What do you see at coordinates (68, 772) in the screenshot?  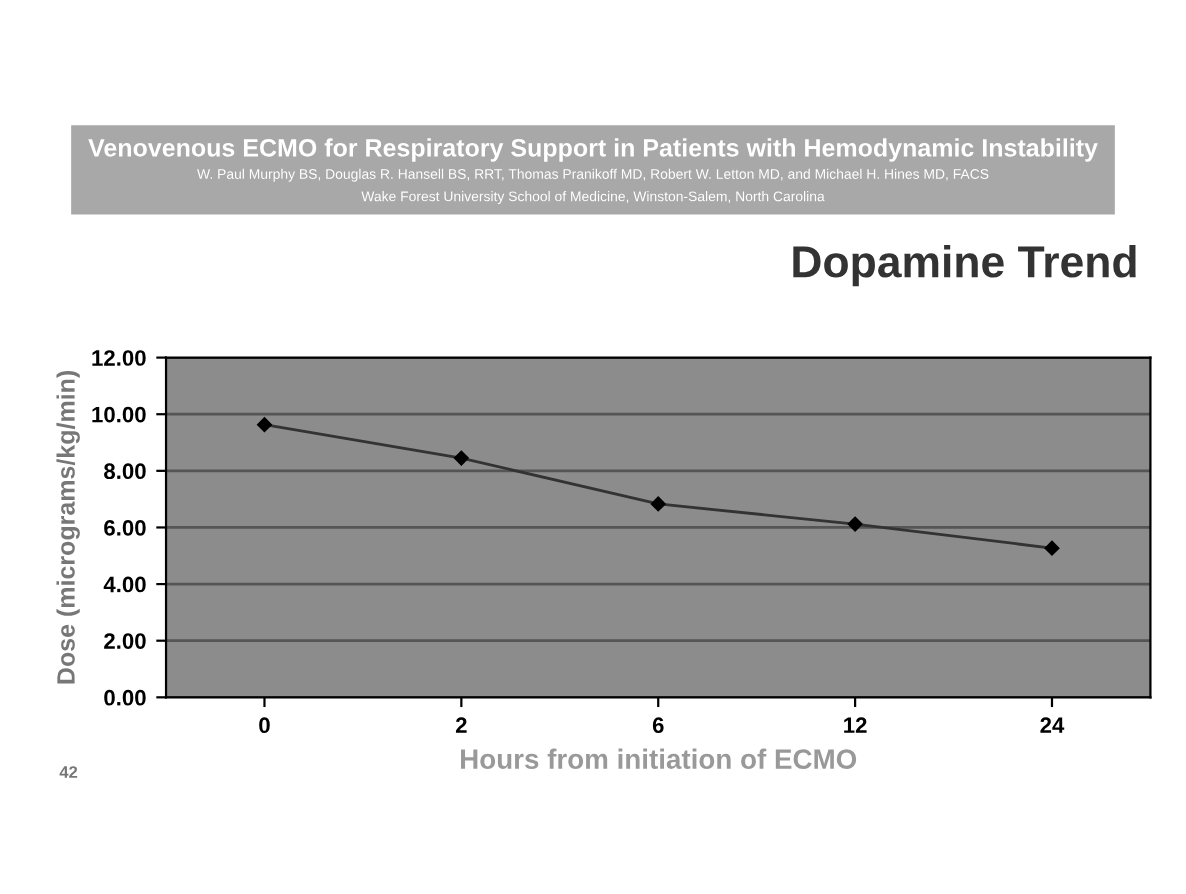 I see `text: 42` at bounding box center [68, 772].